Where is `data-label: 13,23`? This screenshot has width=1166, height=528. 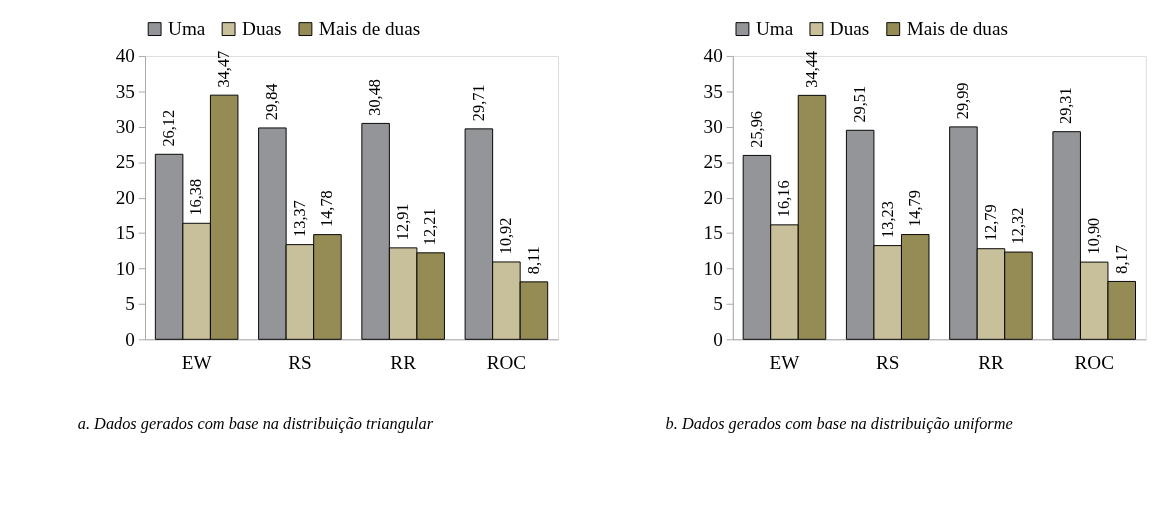
data-label: 13,23 is located at coordinates (887, 219).